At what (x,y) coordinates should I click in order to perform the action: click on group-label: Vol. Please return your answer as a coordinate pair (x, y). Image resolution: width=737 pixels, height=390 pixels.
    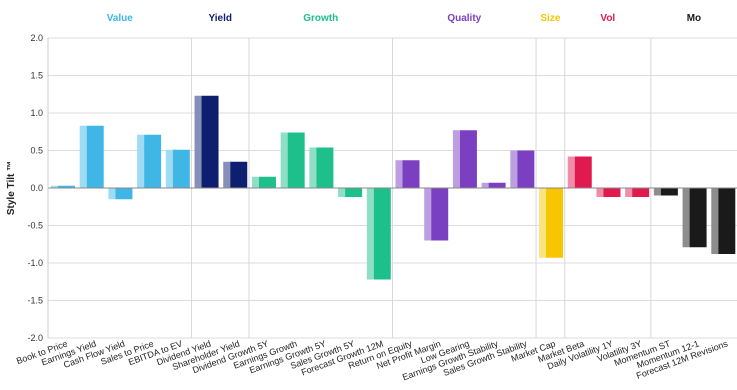
    Looking at the image, I should click on (607, 18).